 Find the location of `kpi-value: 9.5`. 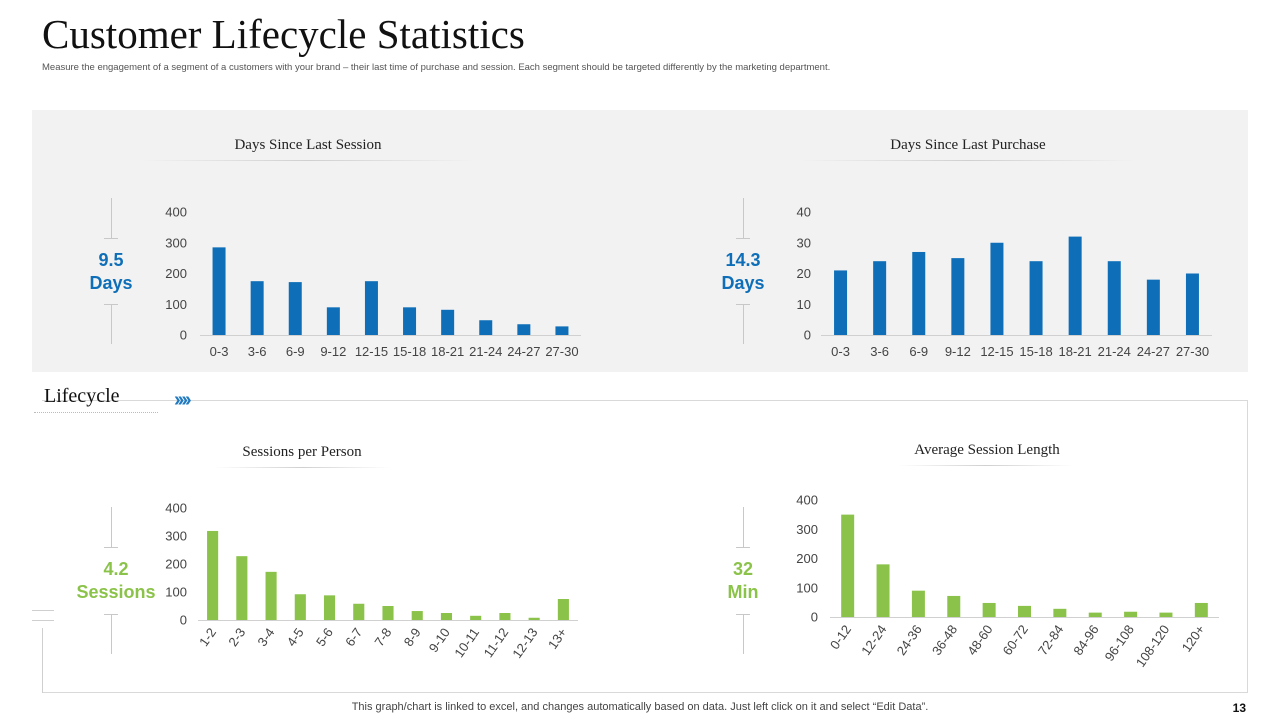

kpi-value: 9.5 is located at coordinates (111, 260).